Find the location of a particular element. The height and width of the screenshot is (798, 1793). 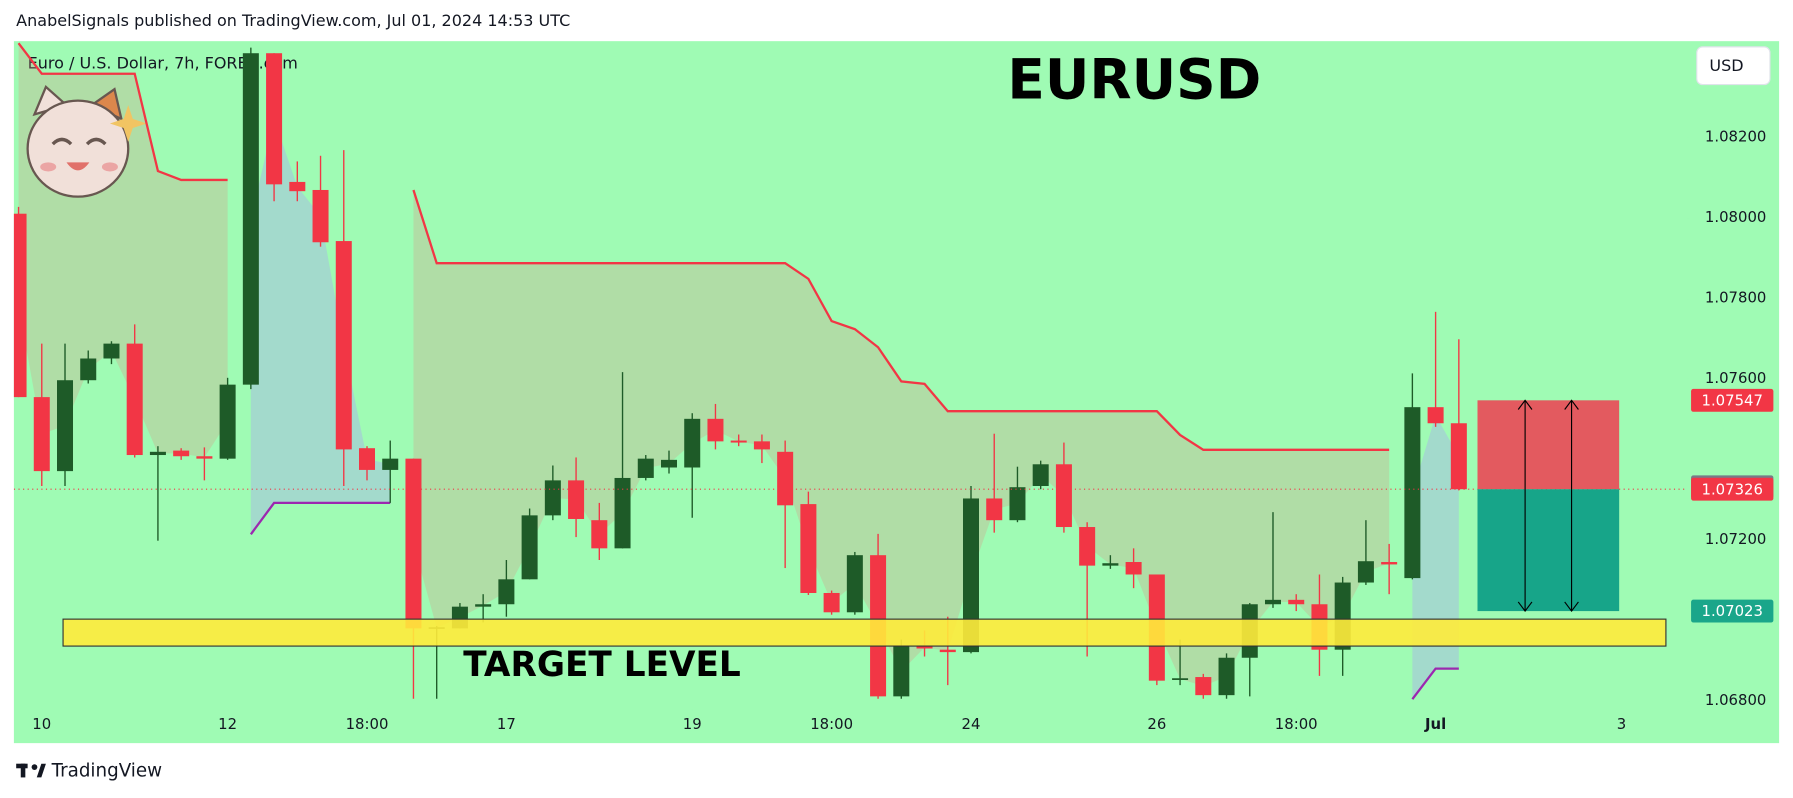

y-tick-label: 1.08200 is located at coordinates (1735, 137).